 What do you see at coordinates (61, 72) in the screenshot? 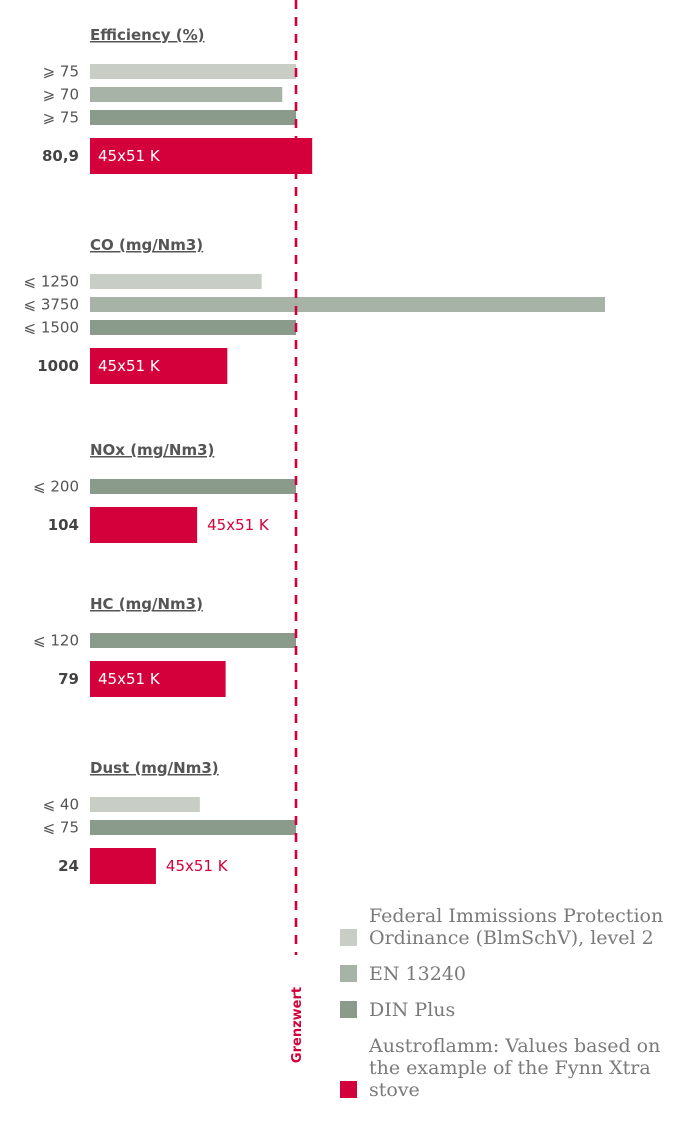
I see `tick-label-0-0: ⩾ 75` at bounding box center [61, 72].